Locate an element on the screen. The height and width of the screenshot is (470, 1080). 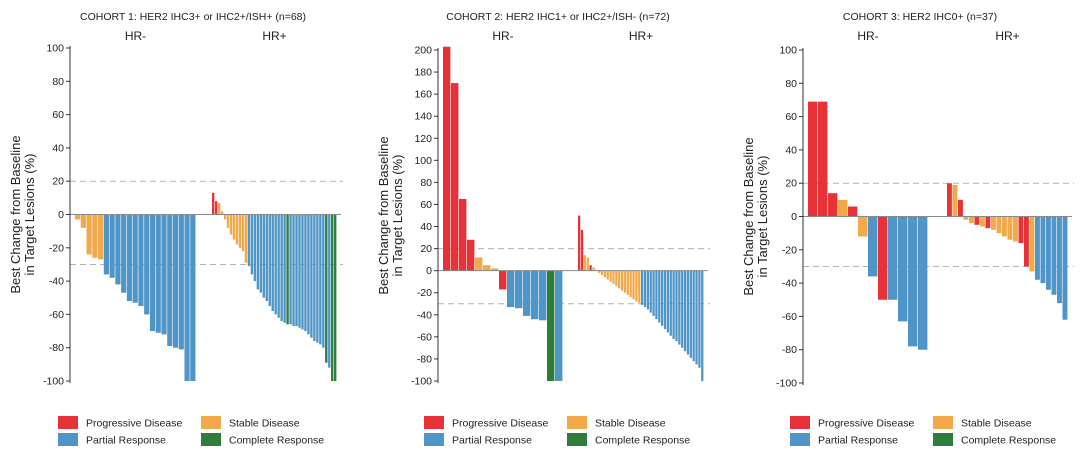
group-label-hrneg: HR- is located at coordinates (867, 36).